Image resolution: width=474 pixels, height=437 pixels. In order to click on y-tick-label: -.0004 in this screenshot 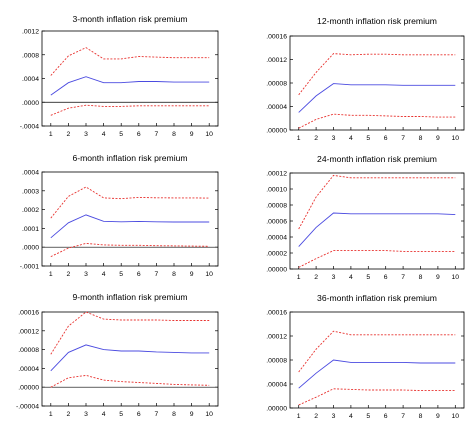, I will do `click(29, 127)`.